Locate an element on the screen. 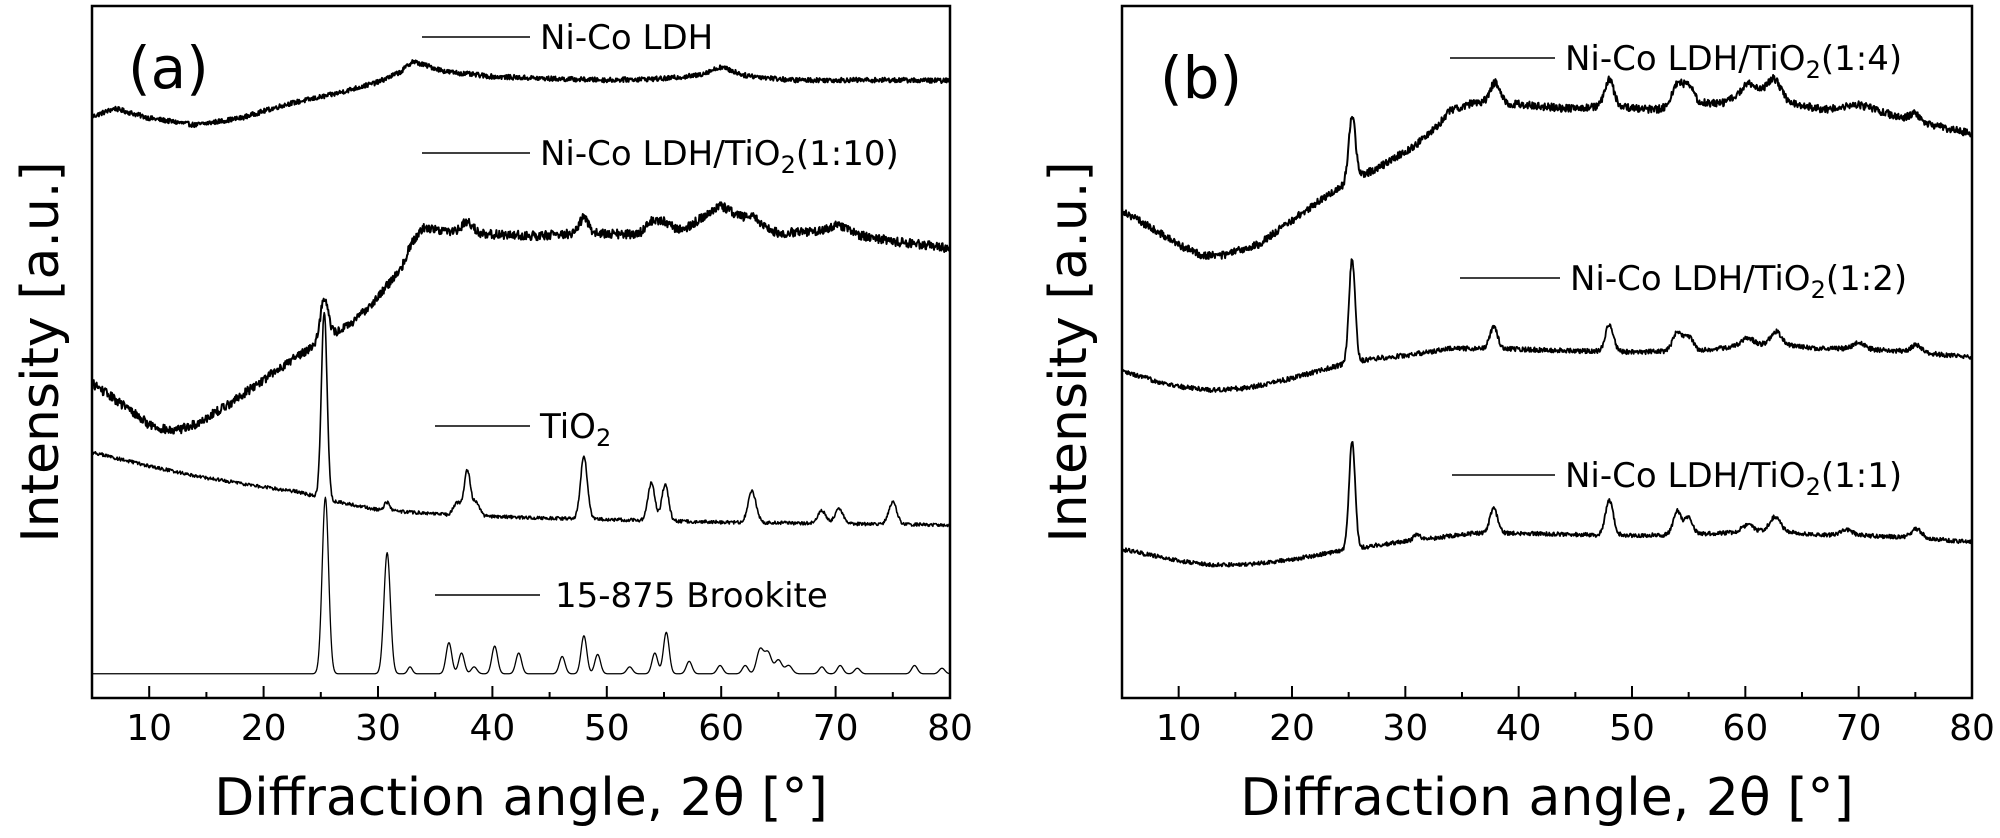 The height and width of the screenshot is (838, 2000). panel-a-x-tick-label-40: 40 is located at coordinates (492, 728).